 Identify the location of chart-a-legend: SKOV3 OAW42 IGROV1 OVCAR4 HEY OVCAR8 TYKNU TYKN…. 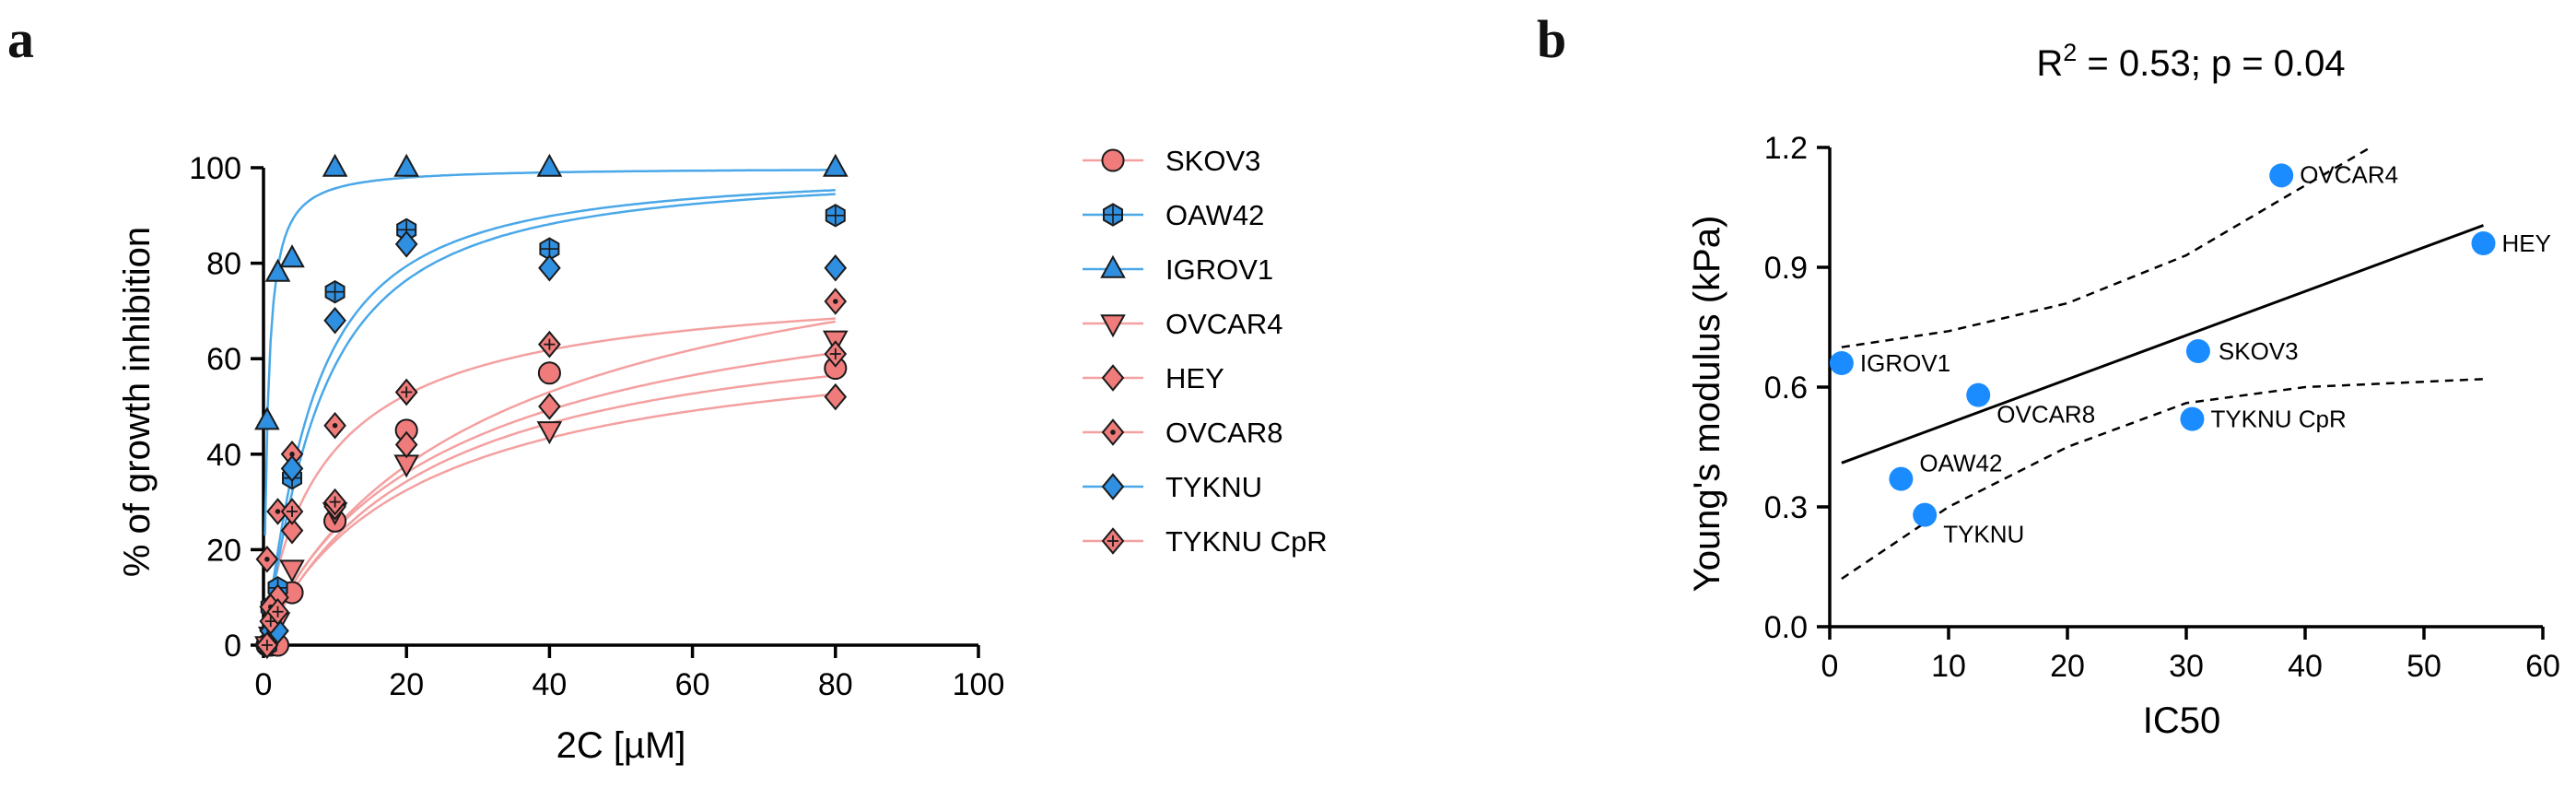
(1205, 351).